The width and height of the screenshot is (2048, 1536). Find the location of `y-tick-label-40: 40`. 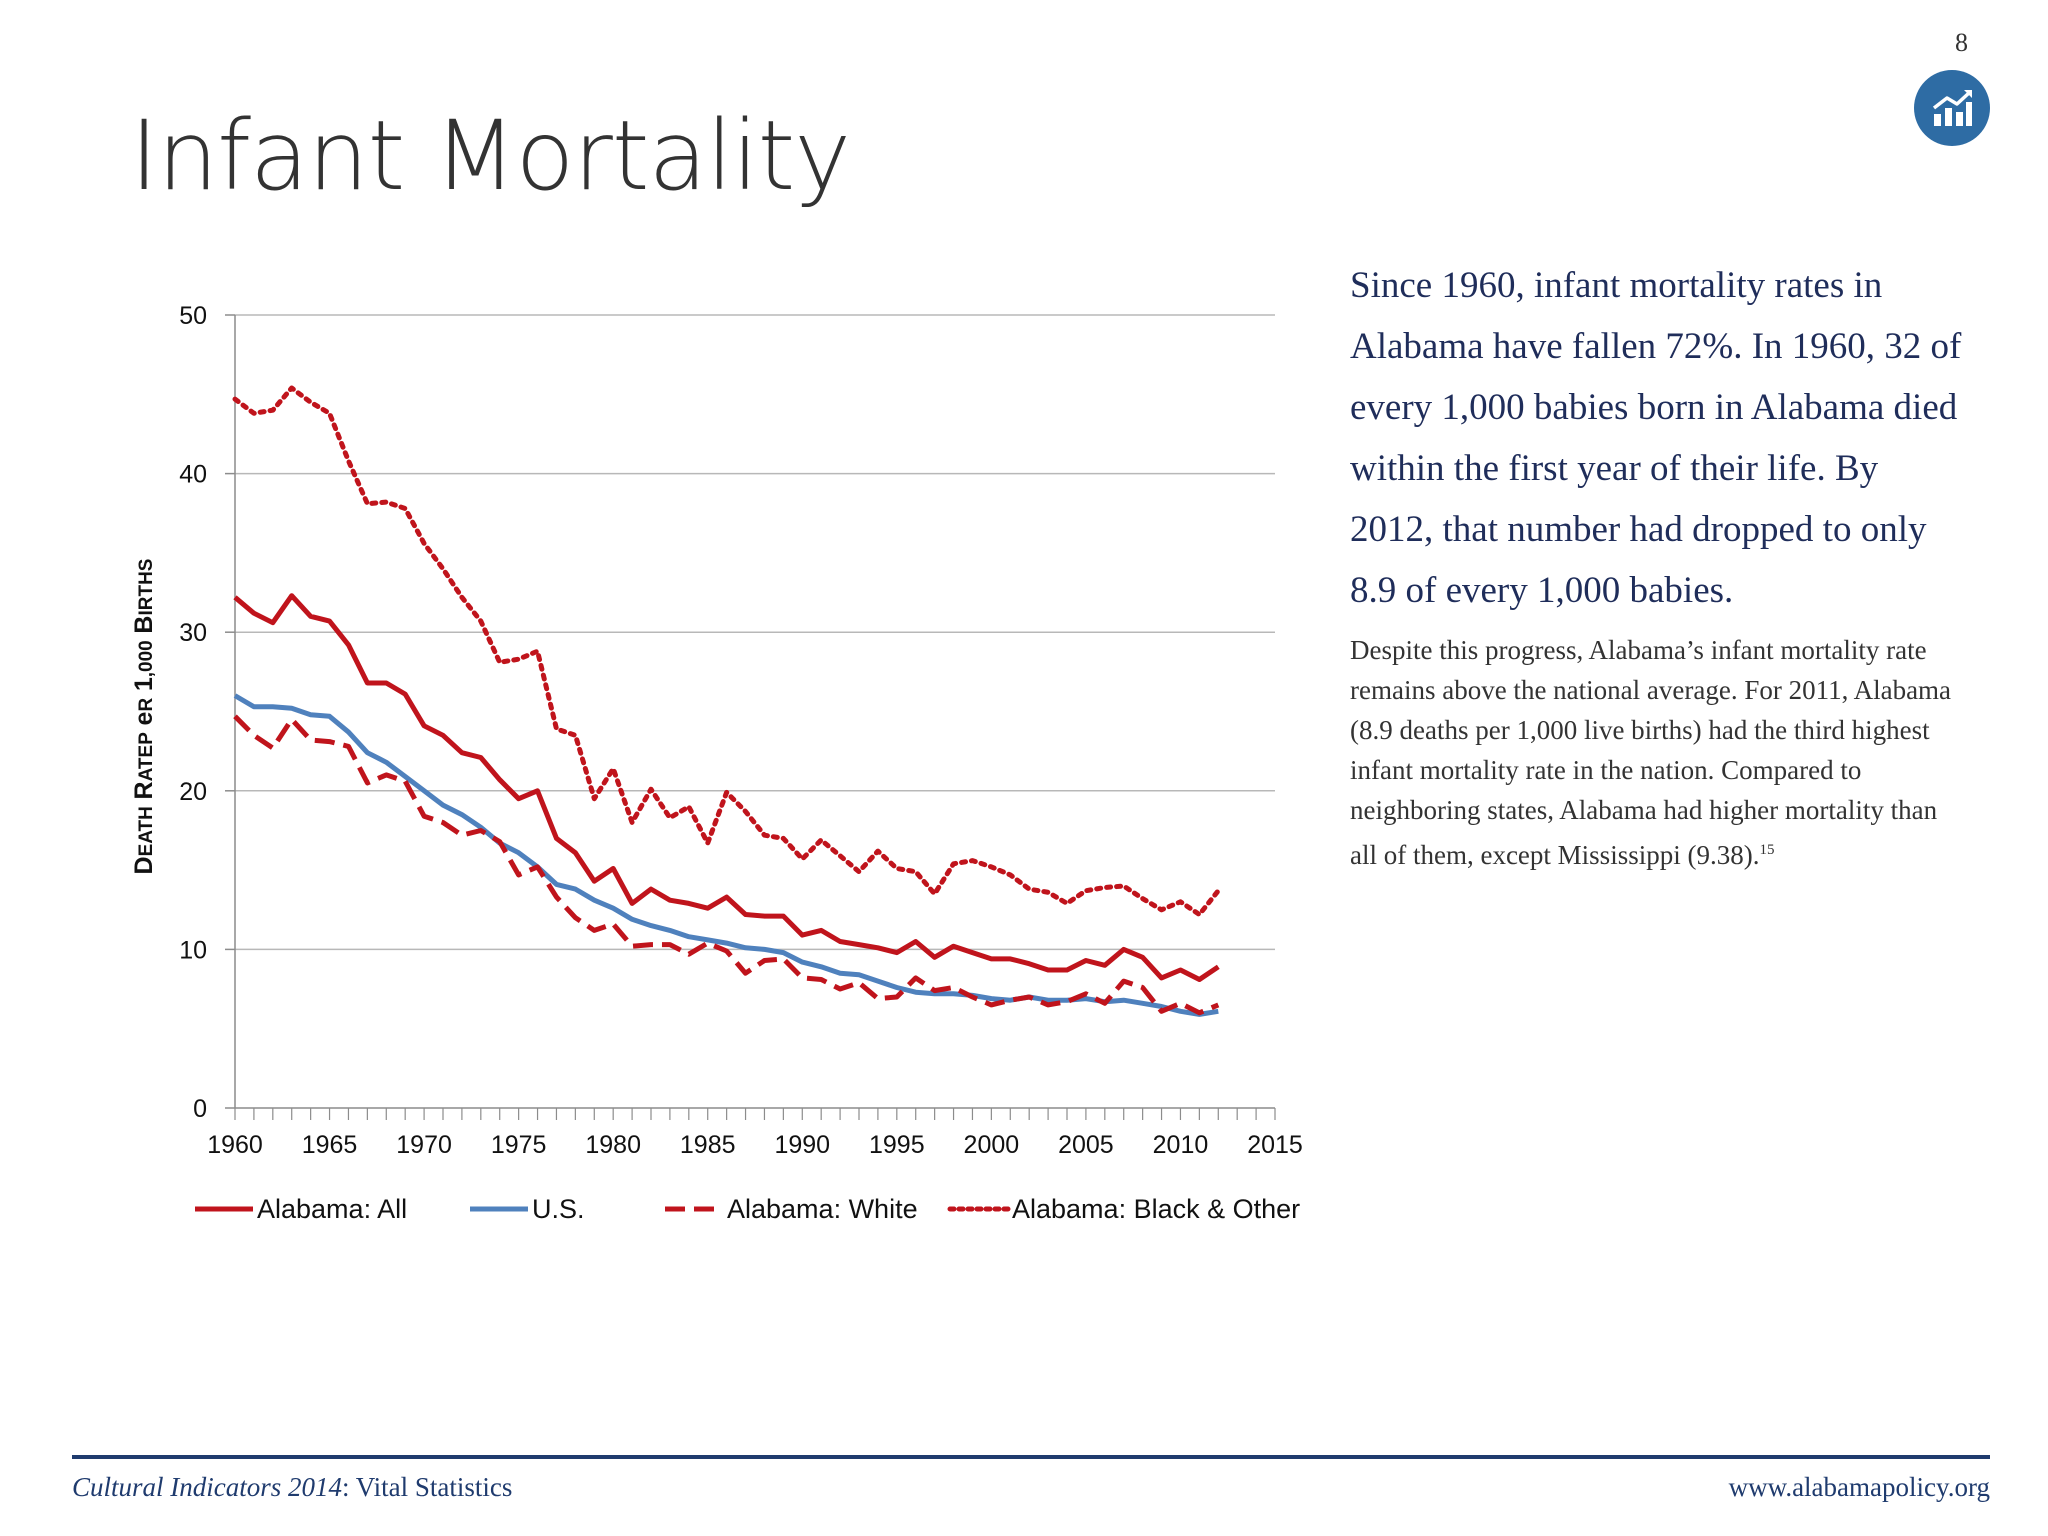

y-tick-label-40: 40 is located at coordinates (193, 475).